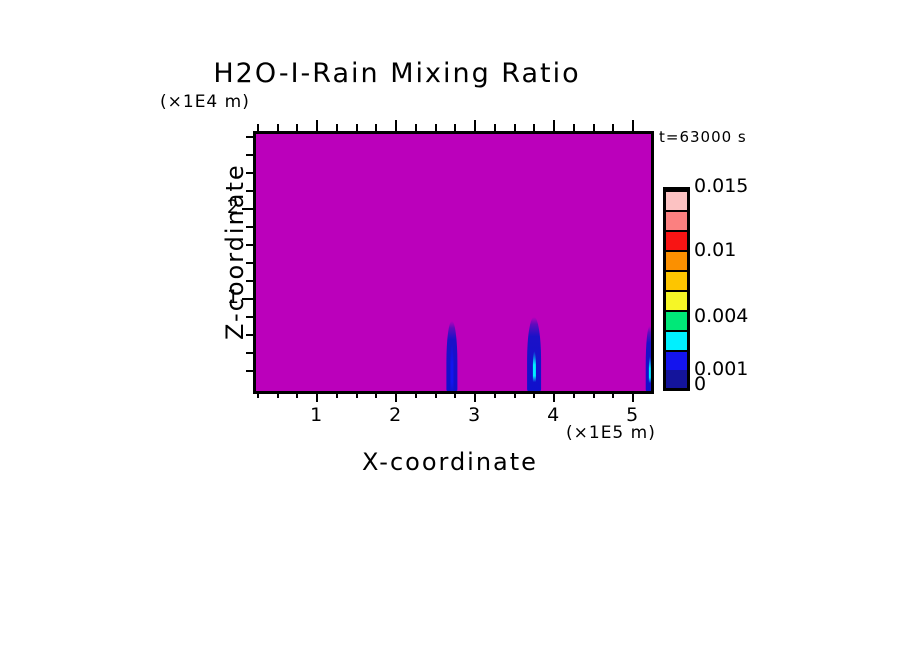 This screenshot has height=654, width=904. What do you see at coordinates (277, 394) in the screenshot?
I see `x-tick-0.5` at bounding box center [277, 394].